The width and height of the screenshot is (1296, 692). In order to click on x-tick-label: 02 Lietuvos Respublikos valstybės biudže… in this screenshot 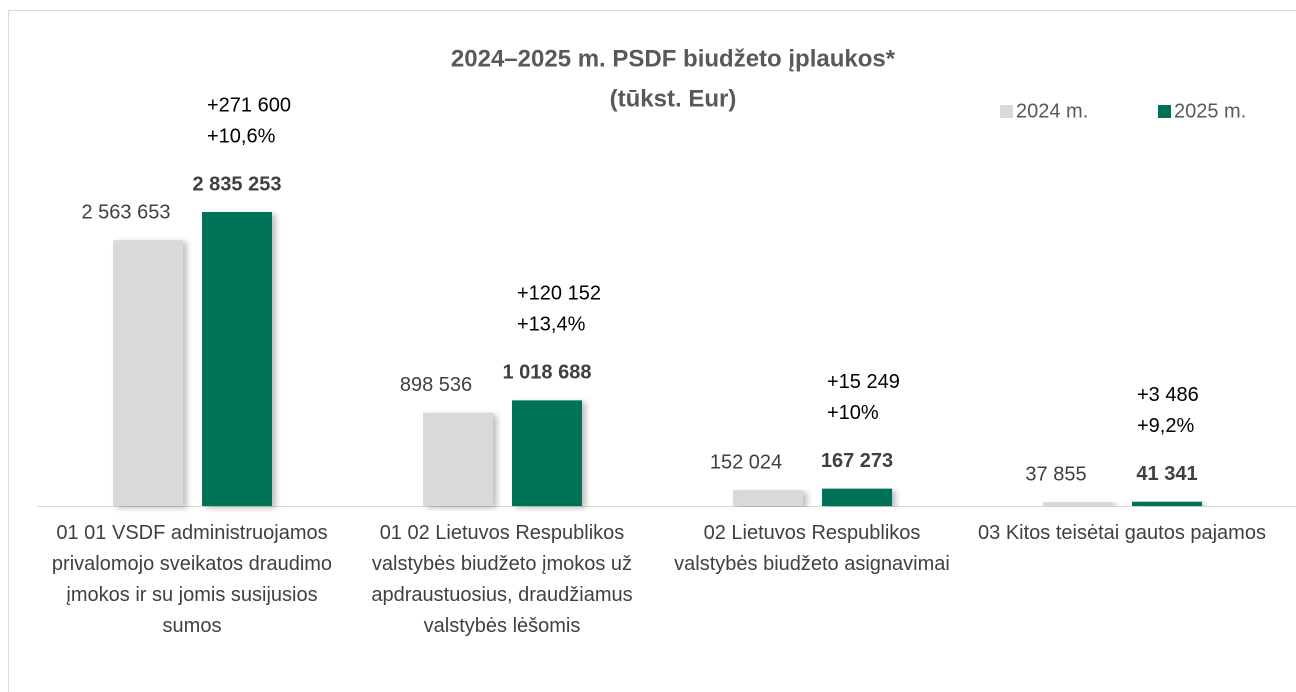, I will do `click(812, 548)`.